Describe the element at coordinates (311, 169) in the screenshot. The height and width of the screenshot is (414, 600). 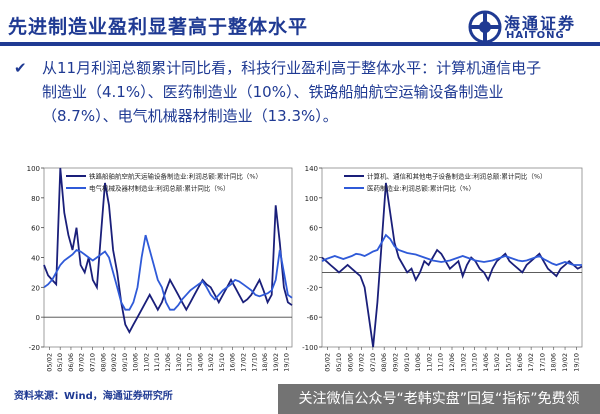
I see `y-tick-label: 140` at that location.